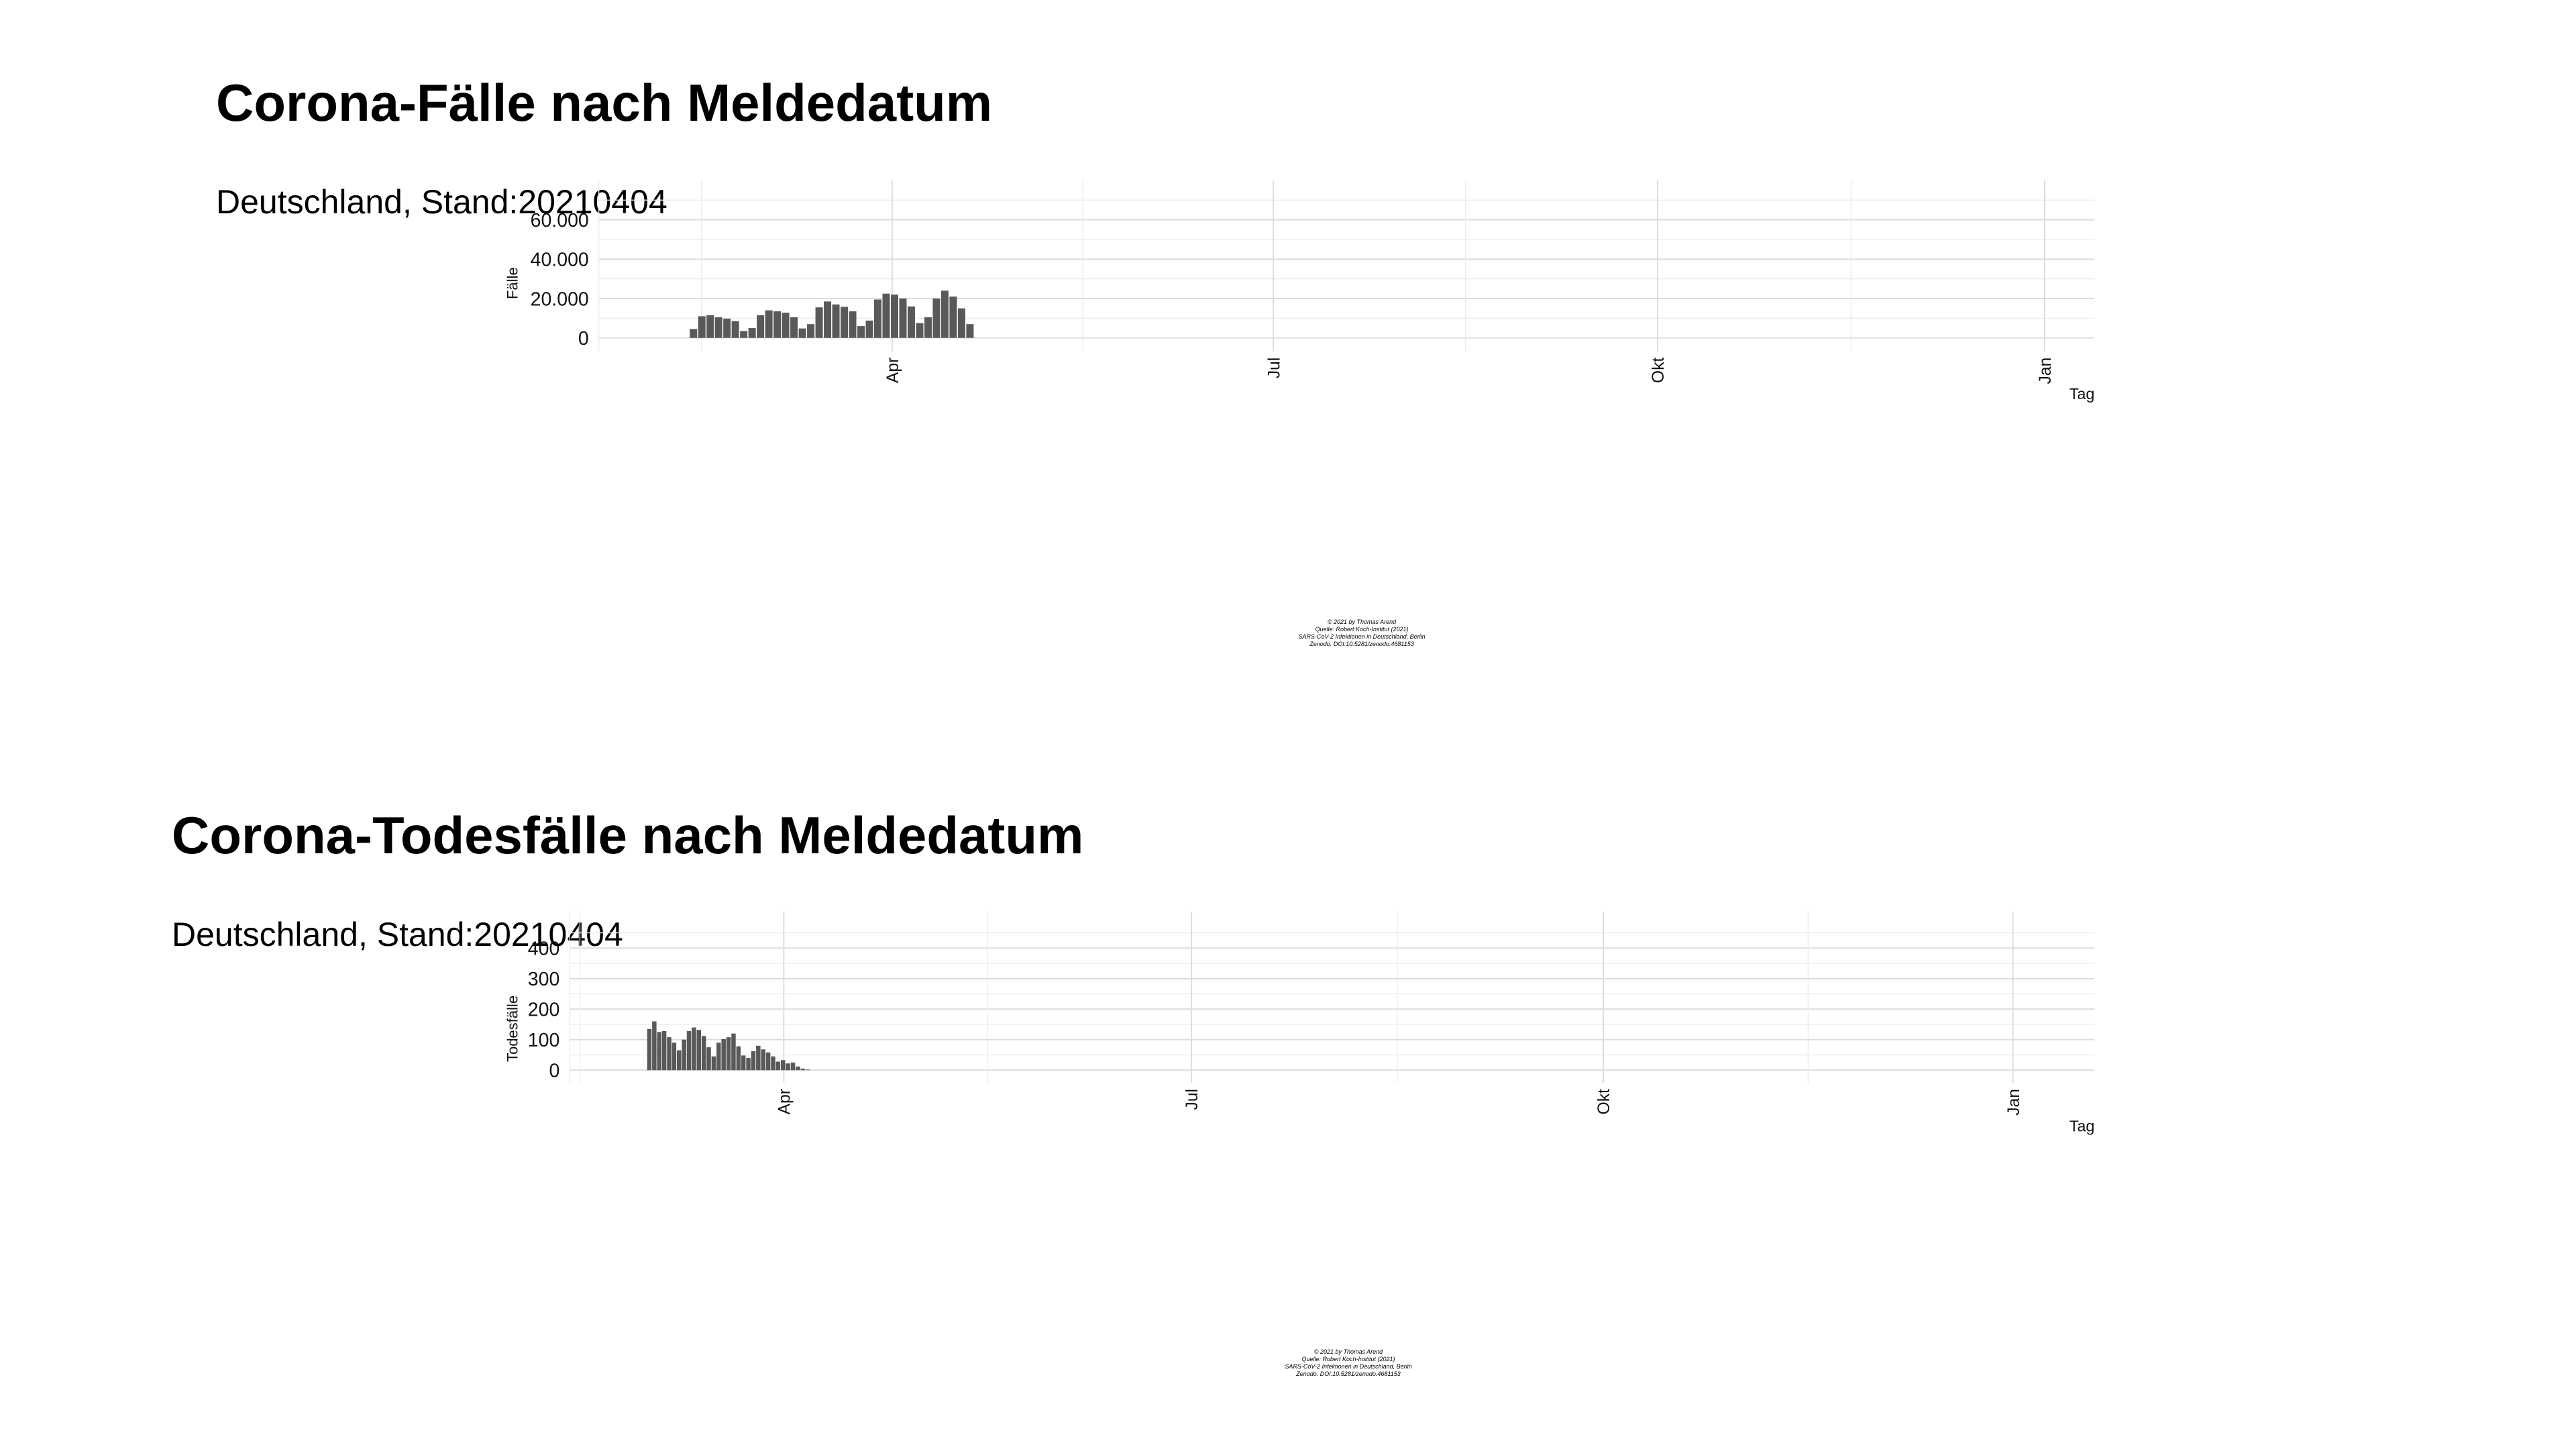  I want to click on y-tick-label: 60.000, so click(560, 220).